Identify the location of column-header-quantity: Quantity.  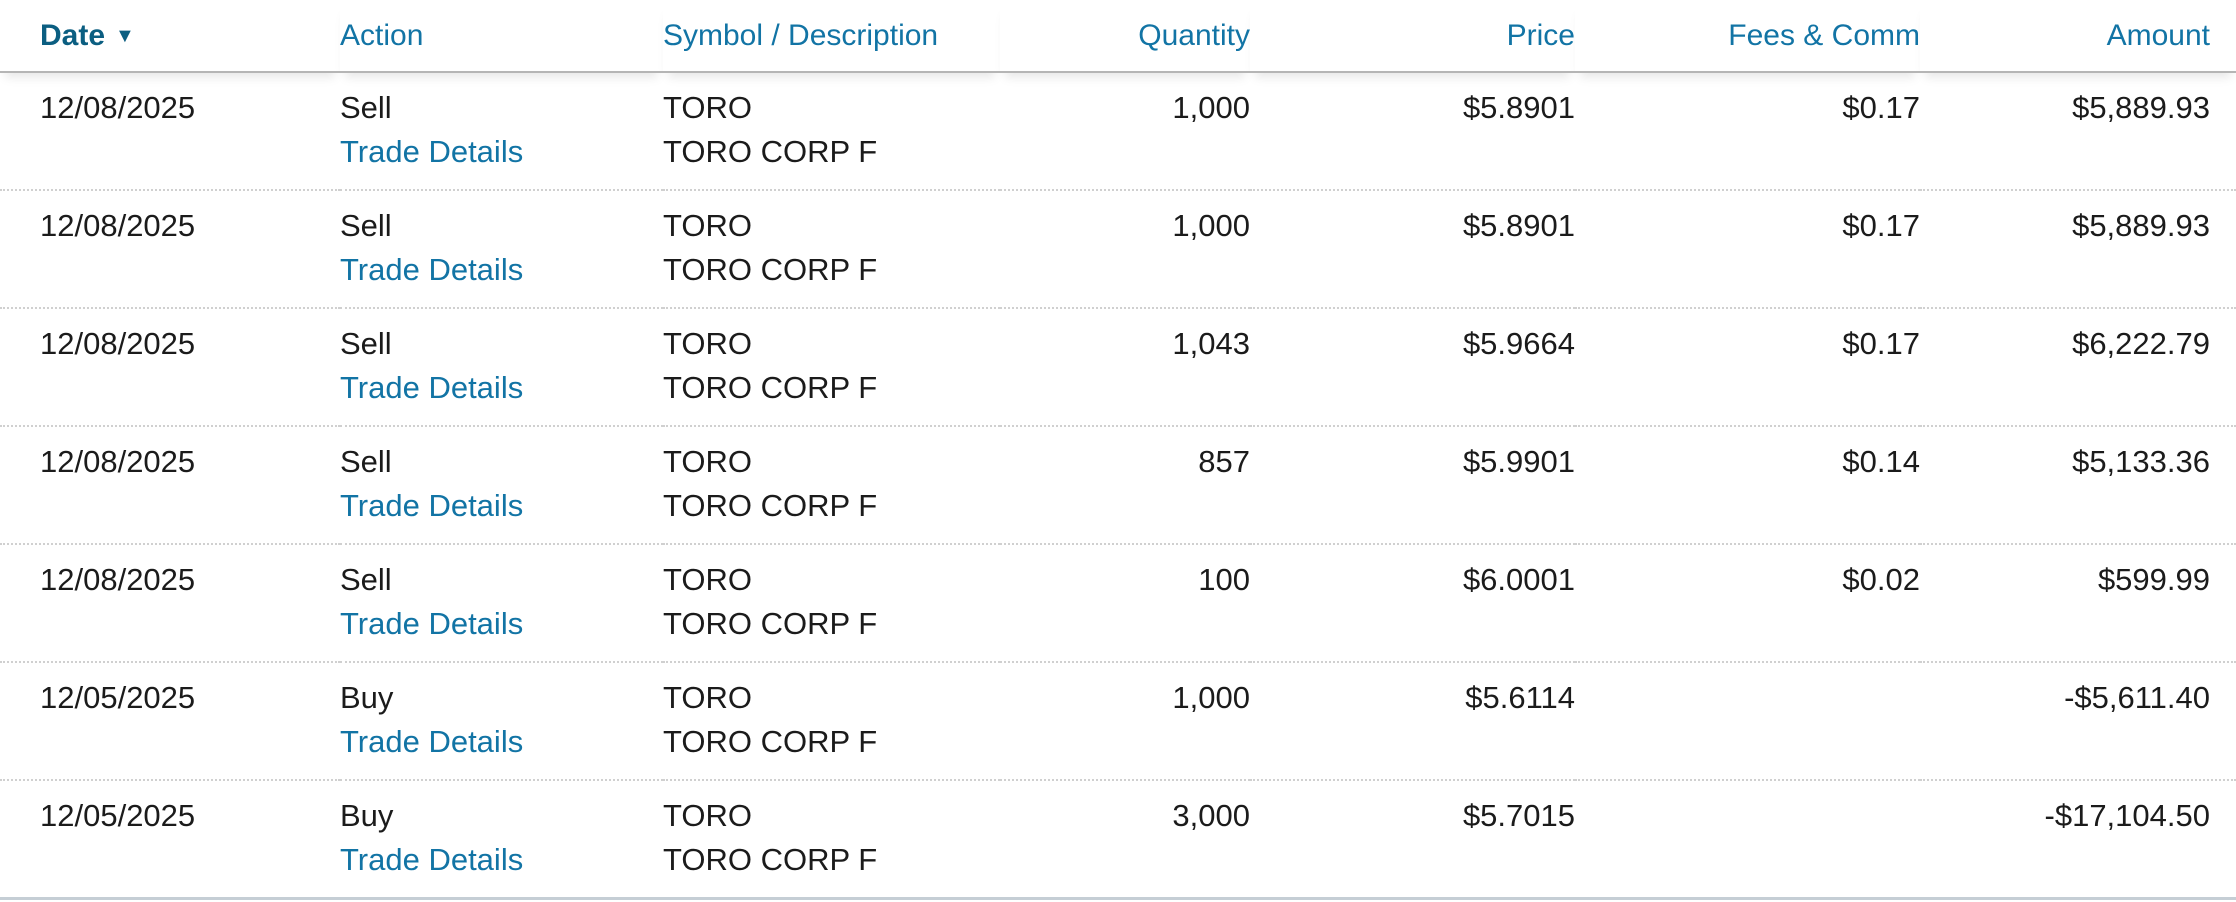
(1125, 36).